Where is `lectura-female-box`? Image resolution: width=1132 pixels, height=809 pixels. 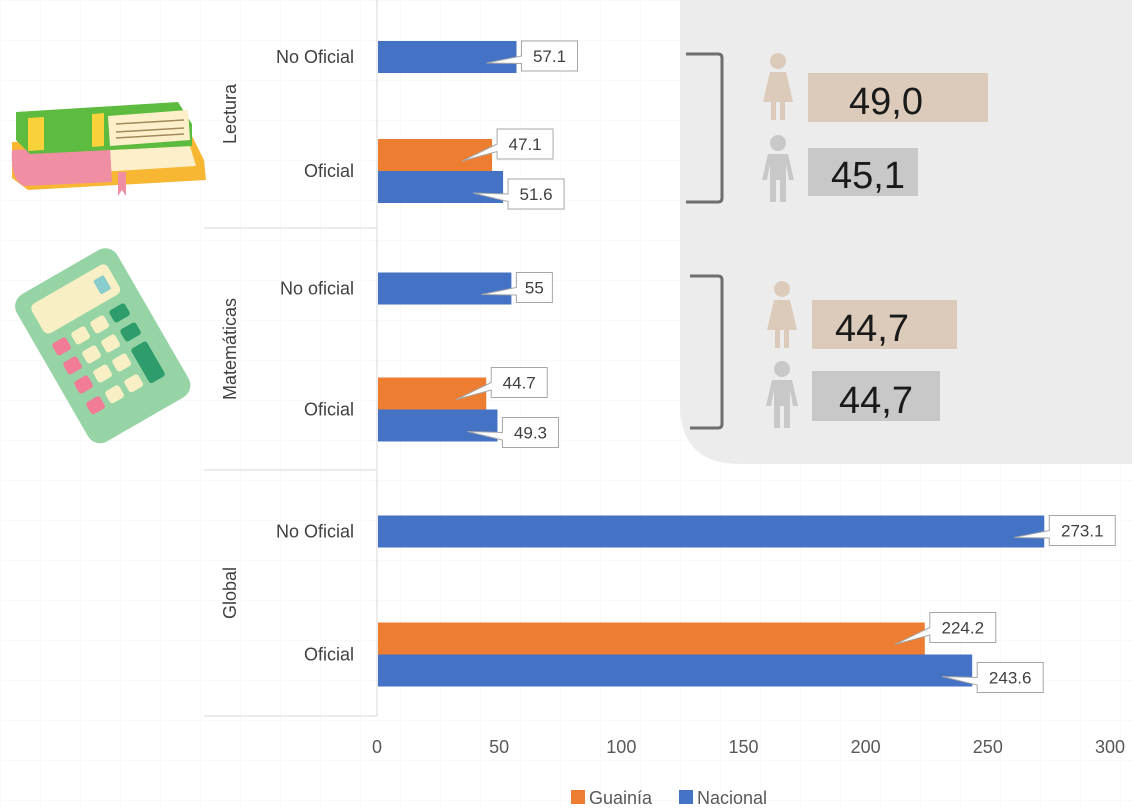
lectura-female-box is located at coordinates (898, 97).